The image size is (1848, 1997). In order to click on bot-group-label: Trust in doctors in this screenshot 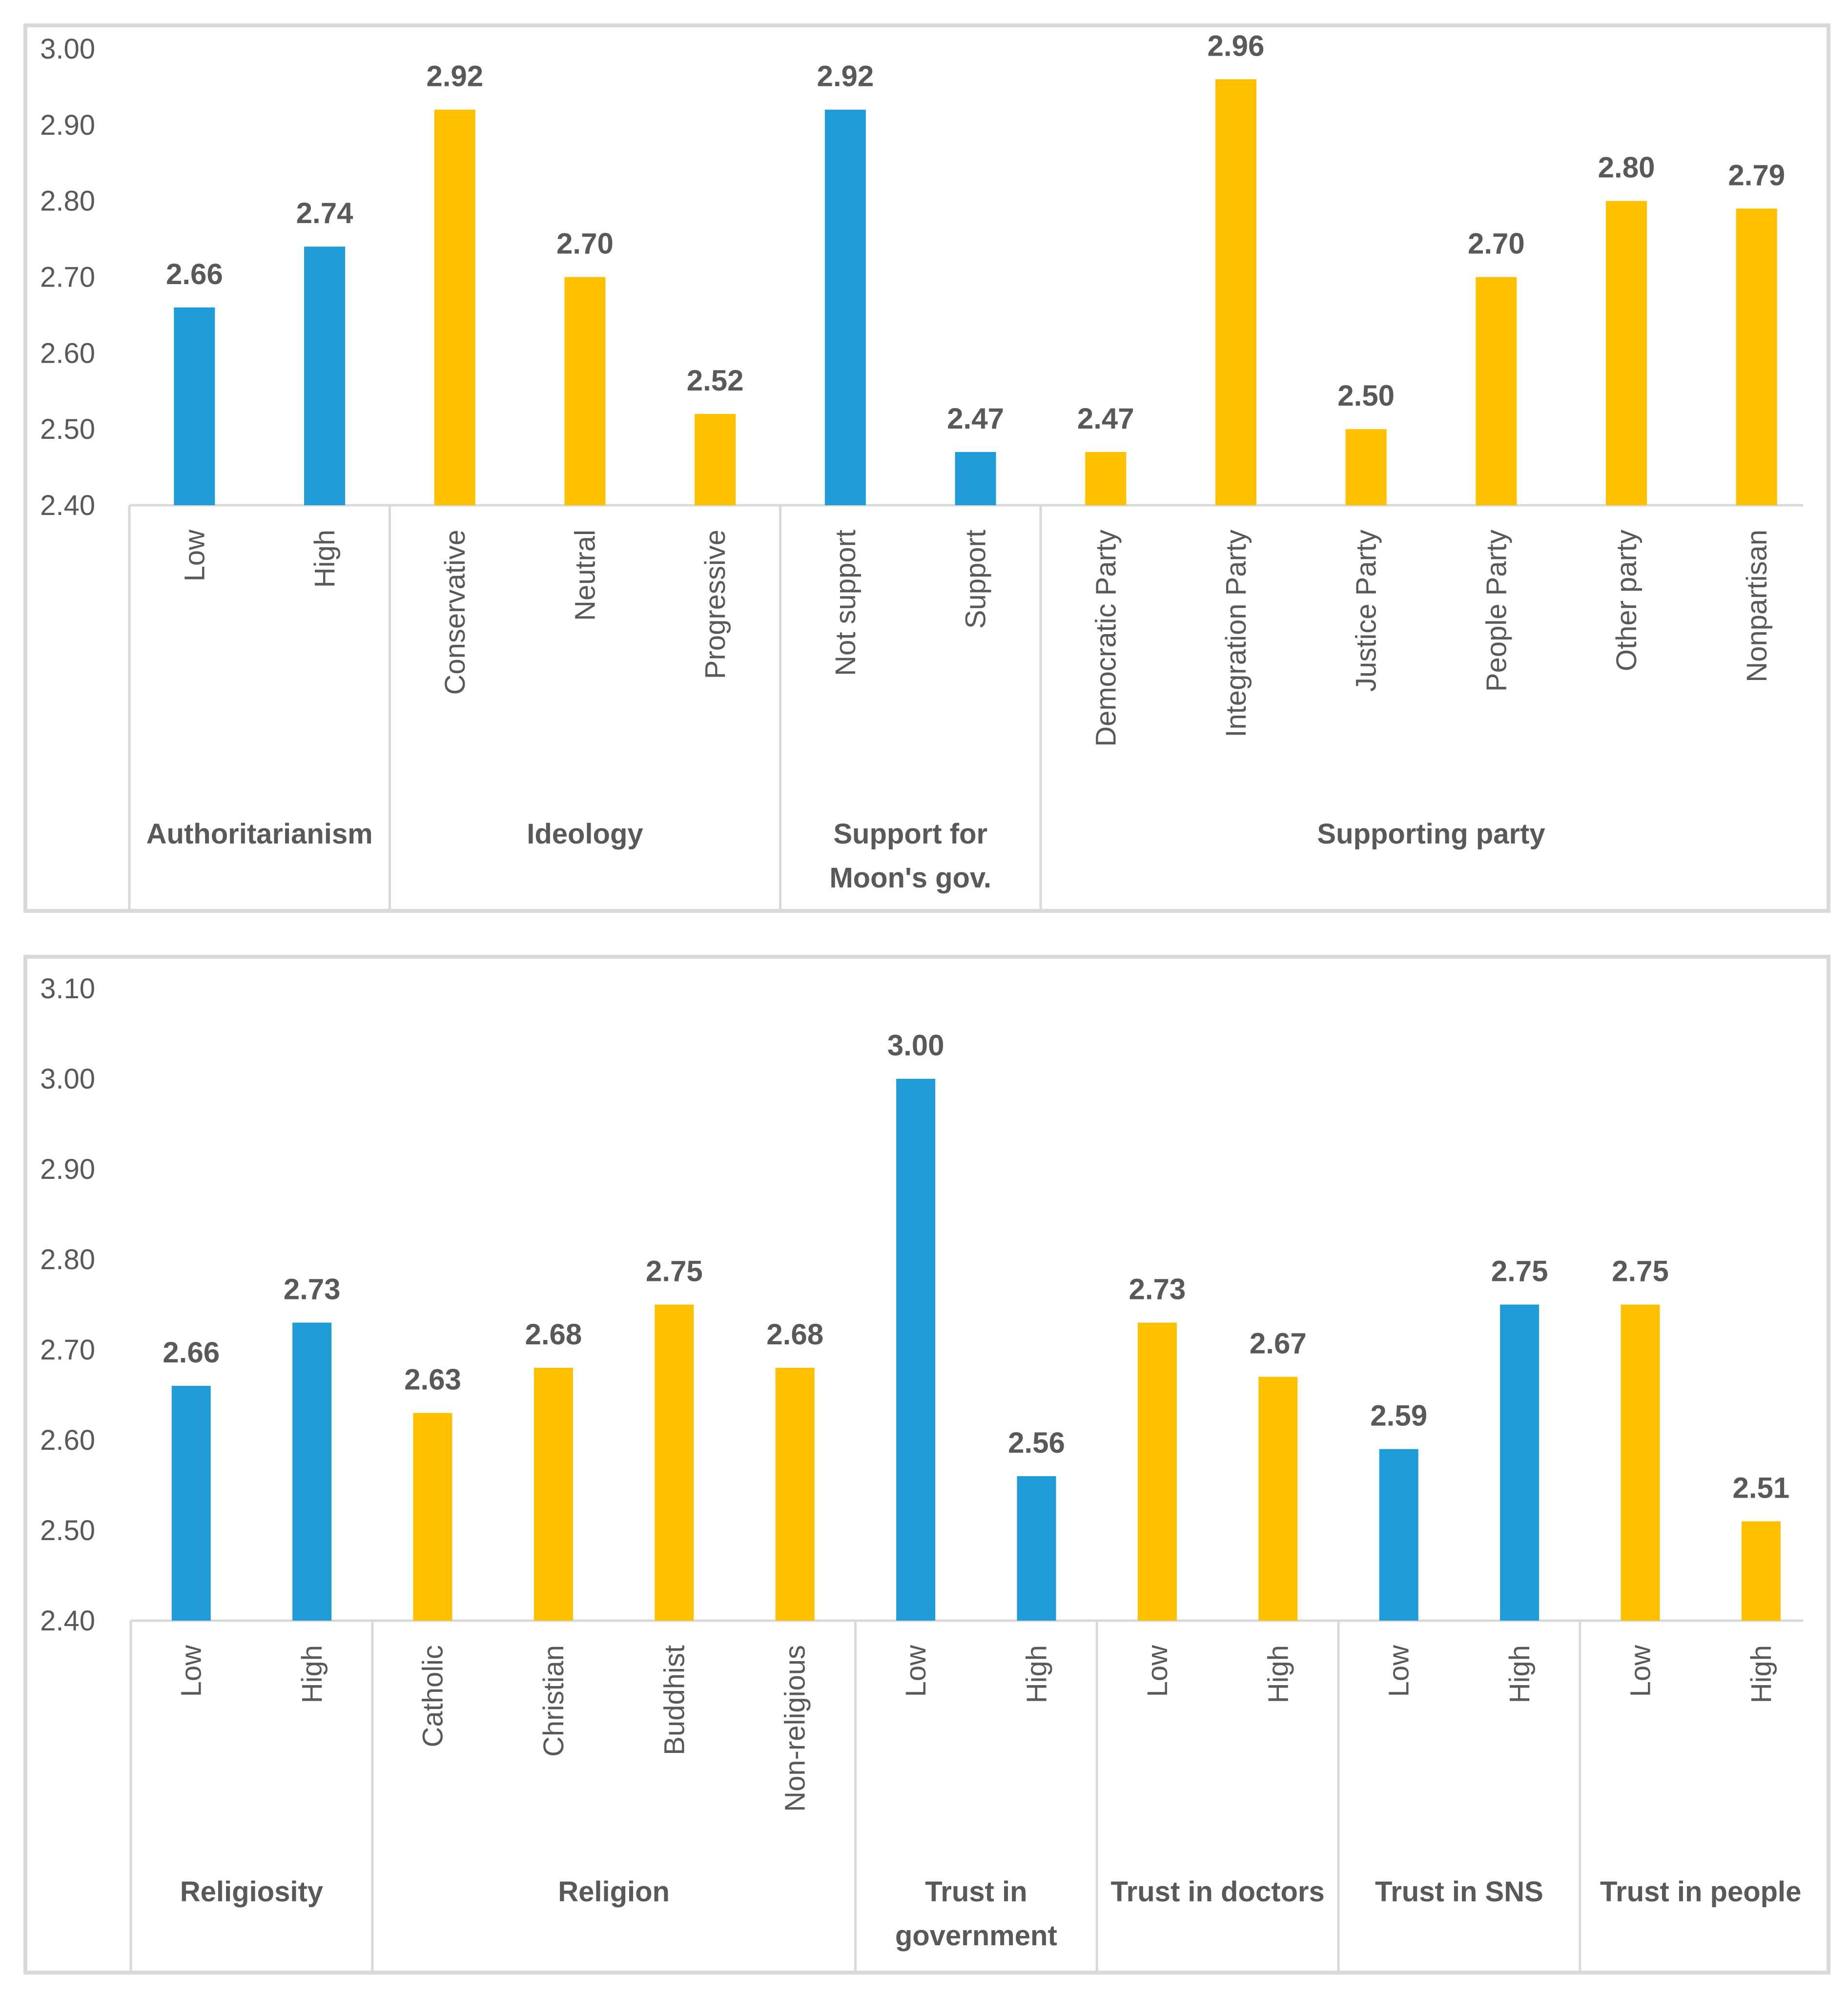, I will do `click(1217, 1892)`.